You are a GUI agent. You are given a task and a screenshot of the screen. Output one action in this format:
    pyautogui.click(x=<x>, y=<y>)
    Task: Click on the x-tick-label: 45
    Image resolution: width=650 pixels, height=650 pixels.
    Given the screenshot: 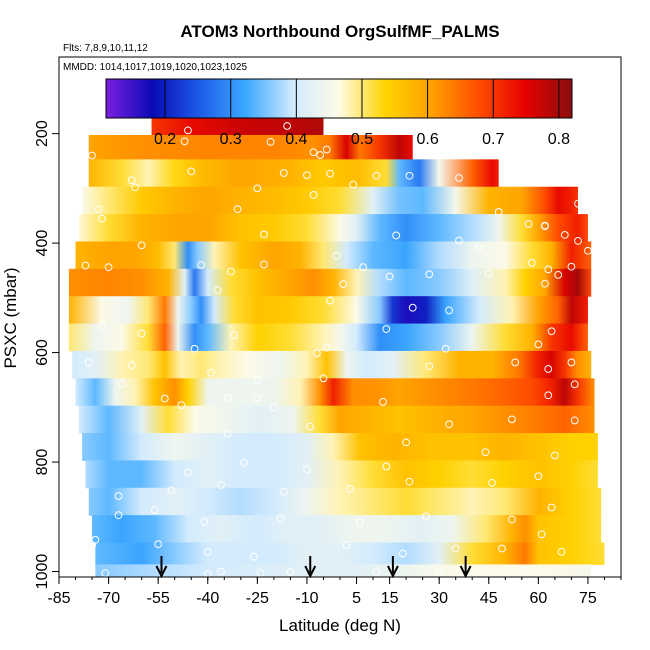 What is the action you would take?
    pyautogui.click(x=489, y=598)
    